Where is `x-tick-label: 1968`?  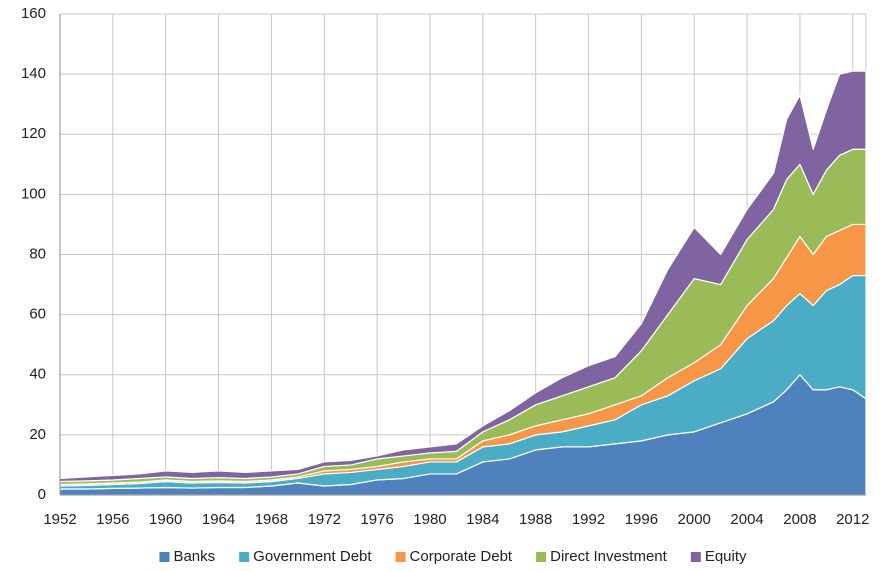 x-tick-label: 1968 is located at coordinates (271, 519).